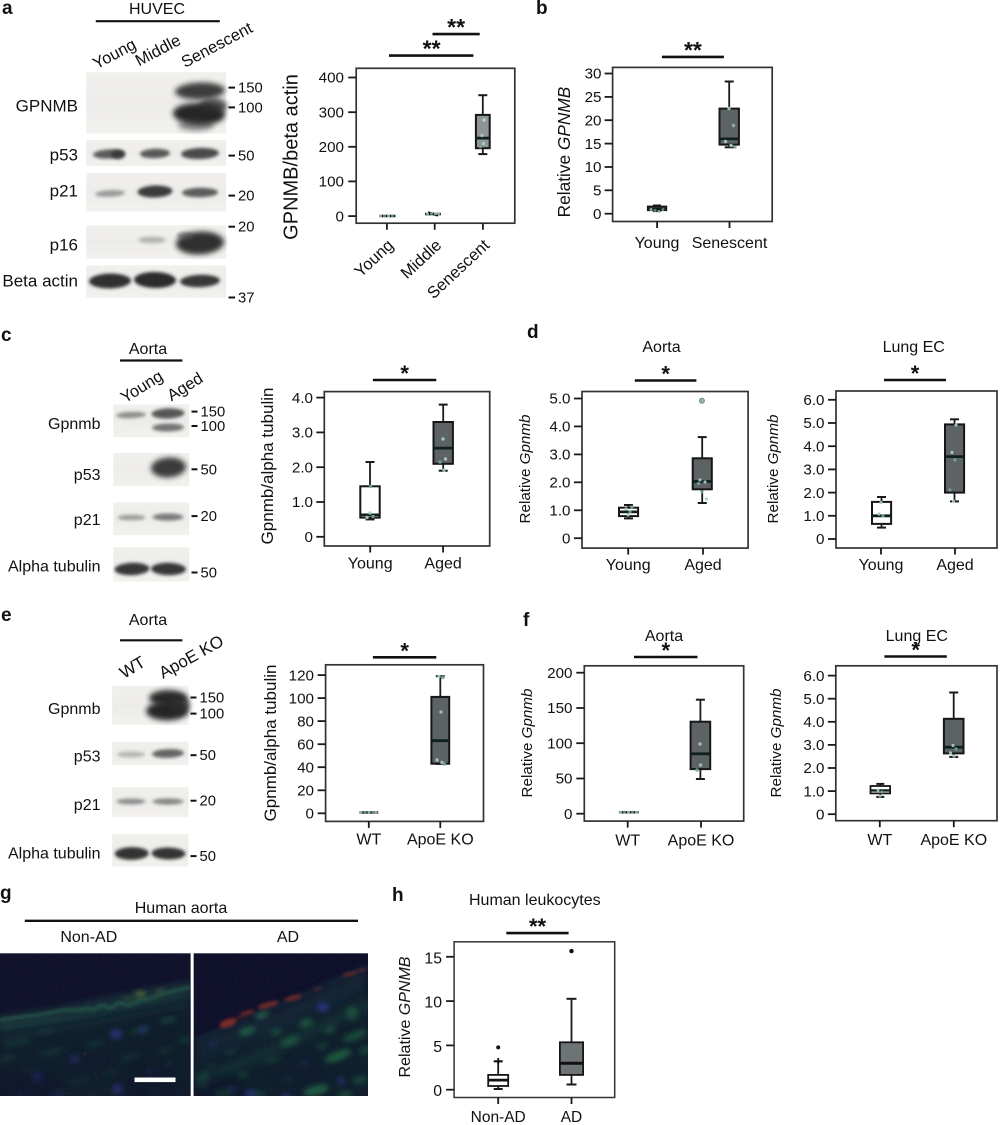  Describe the element at coordinates (305, 744) in the screenshot. I see `svg-text: 60` at that location.